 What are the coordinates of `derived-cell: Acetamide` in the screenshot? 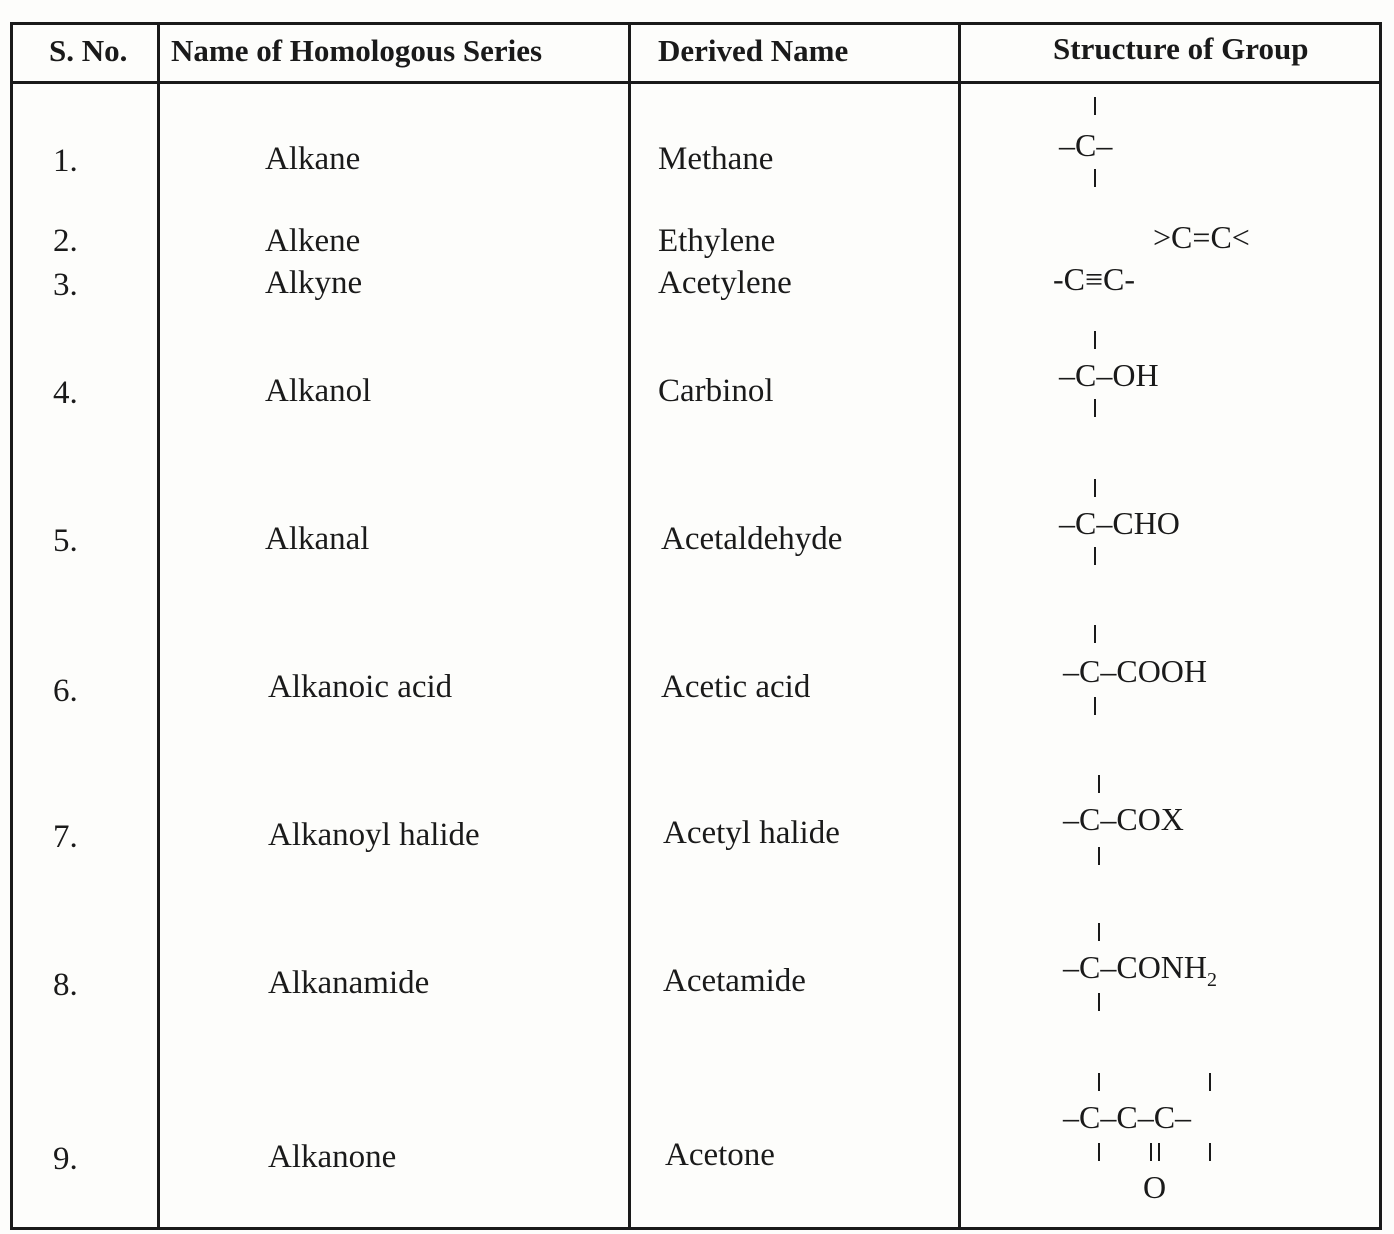 It's located at (734, 981).